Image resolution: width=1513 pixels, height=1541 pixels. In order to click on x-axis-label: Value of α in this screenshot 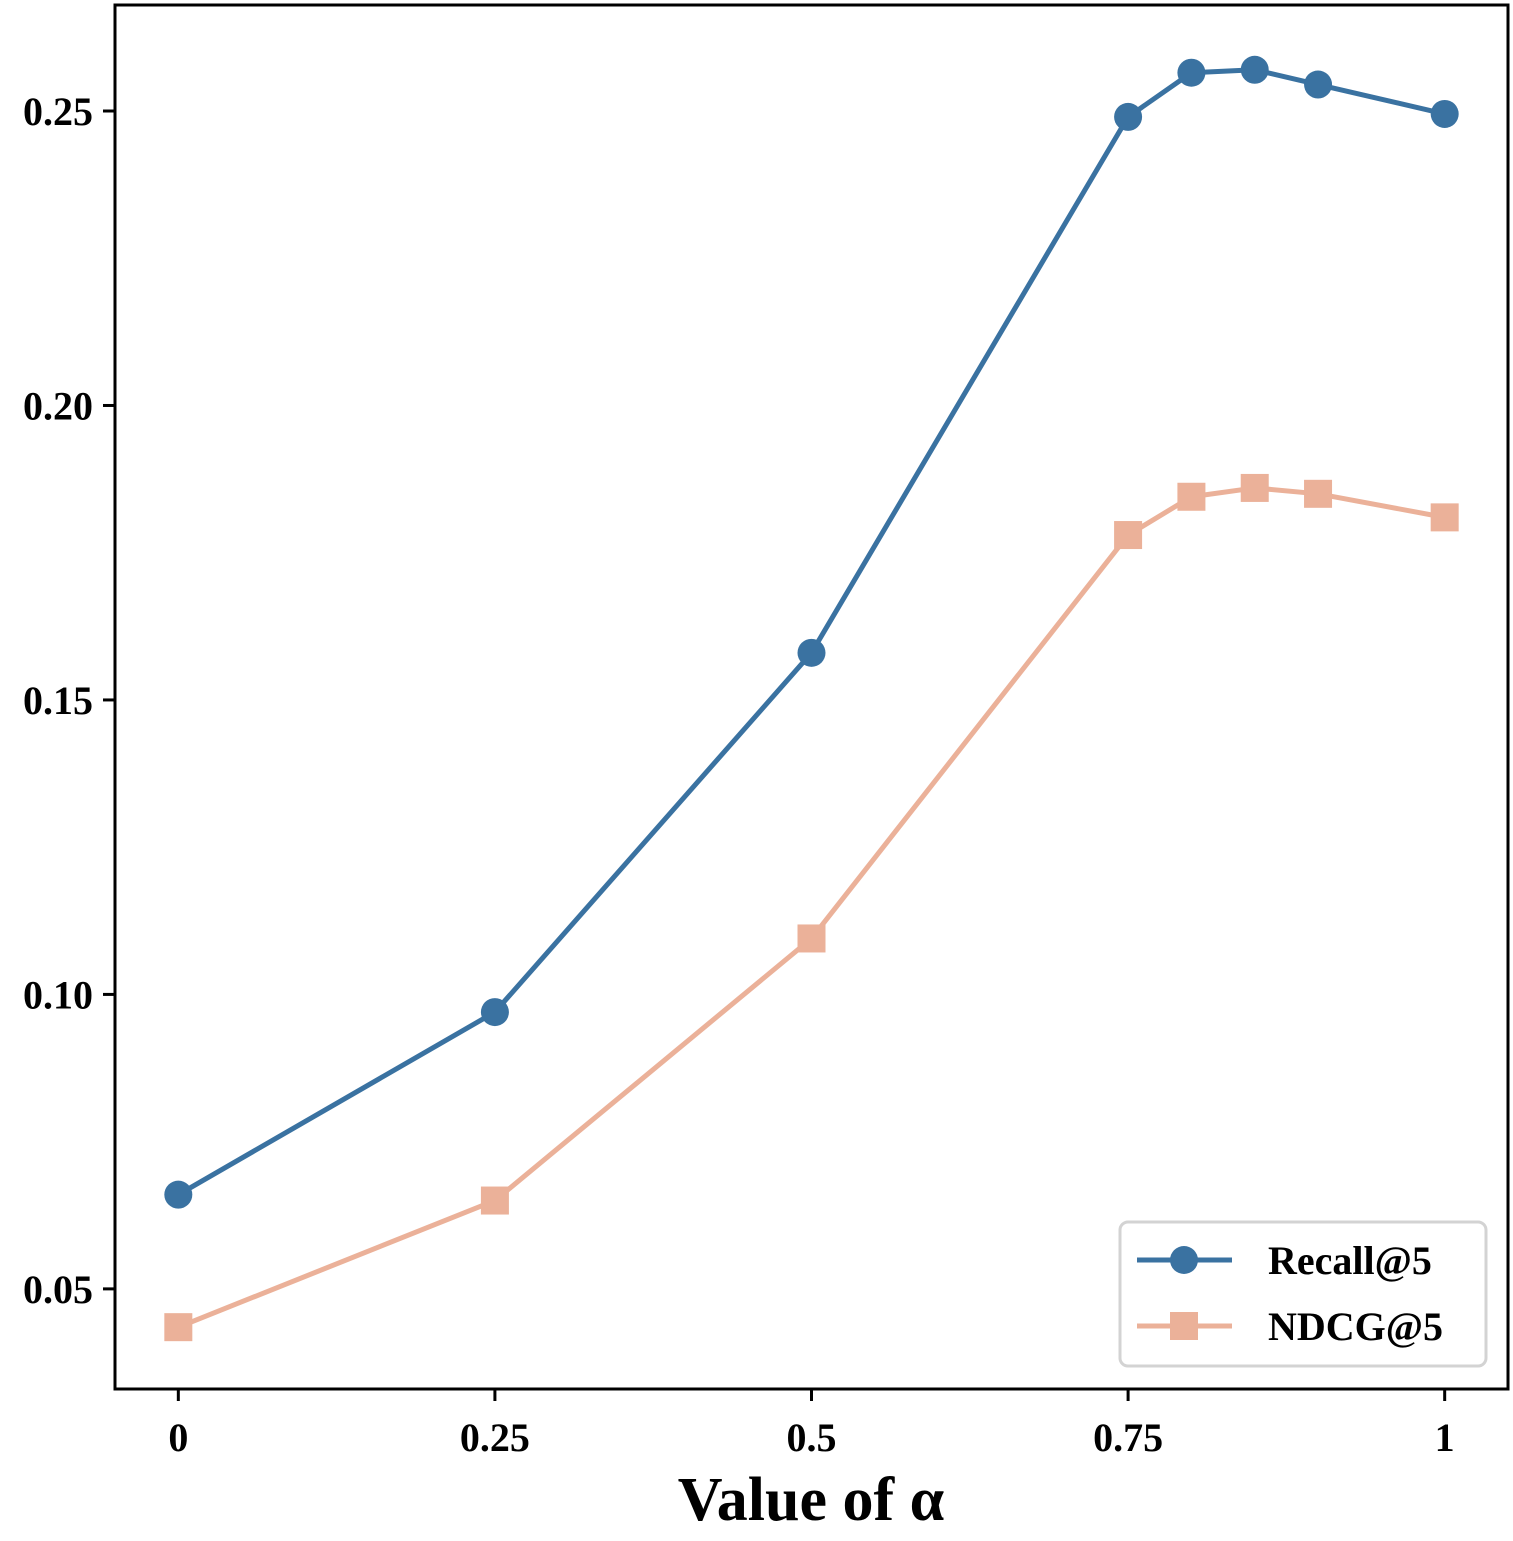, I will do `click(811, 1500)`.